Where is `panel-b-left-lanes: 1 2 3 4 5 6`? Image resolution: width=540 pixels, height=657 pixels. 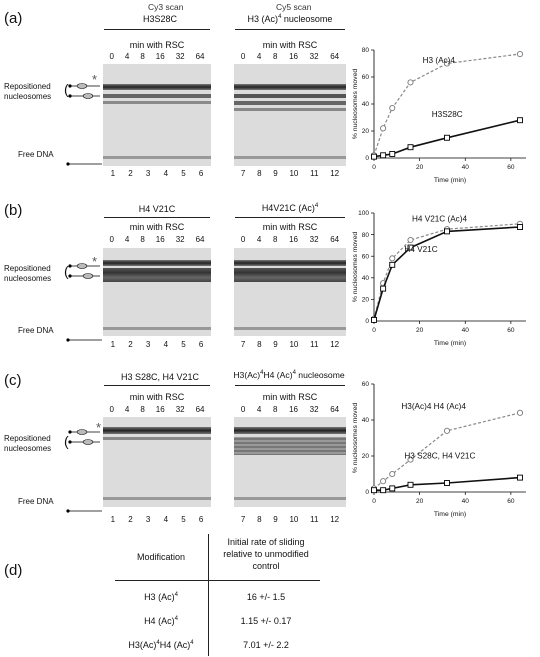
panel-b-left-lanes: 1 2 3 4 5 6 is located at coordinates (157, 344).